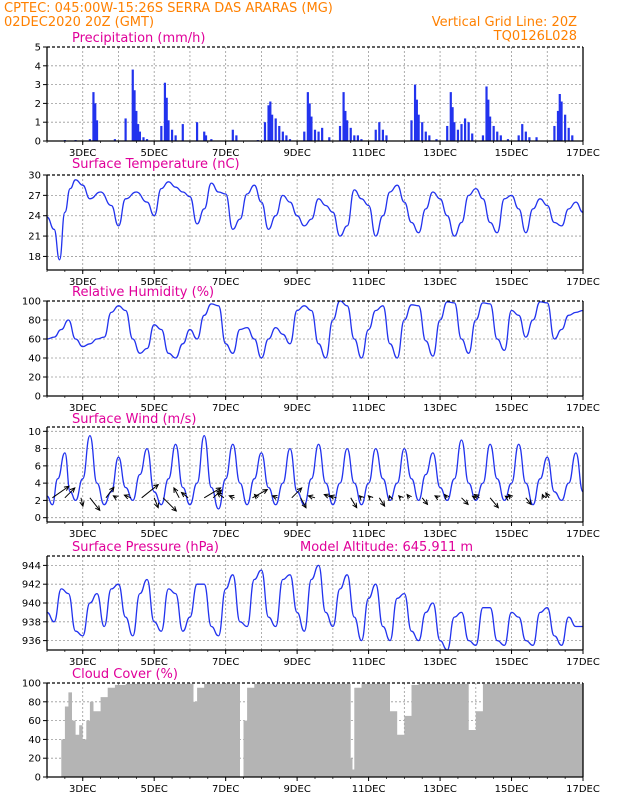 This screenshot has width=618, height=800. I want to click on series-line, so click(315, 329).